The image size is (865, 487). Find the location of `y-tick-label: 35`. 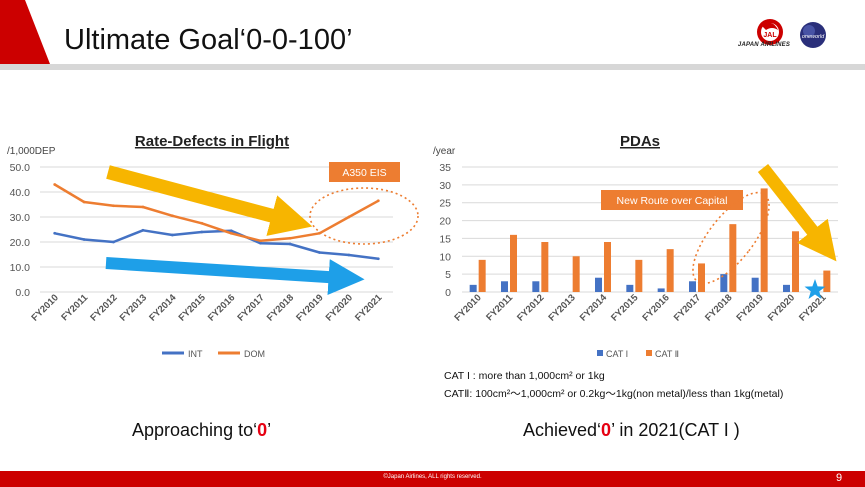

y-tick-label: 35 is located at coordinates (445, 168).